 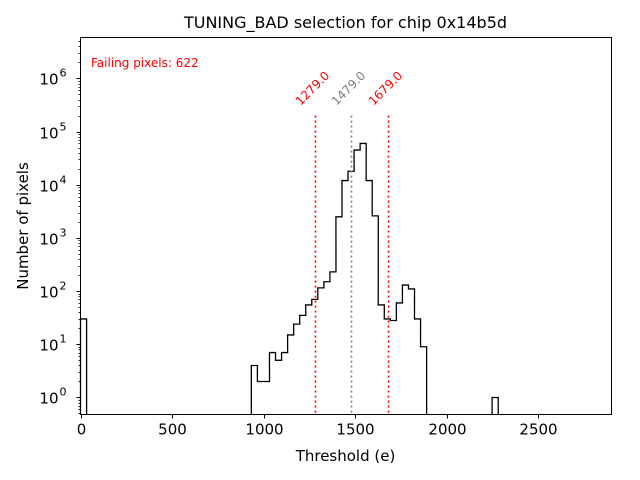 I want to click on y-axis-label: Number of pixels, so click(x=23, y=226).